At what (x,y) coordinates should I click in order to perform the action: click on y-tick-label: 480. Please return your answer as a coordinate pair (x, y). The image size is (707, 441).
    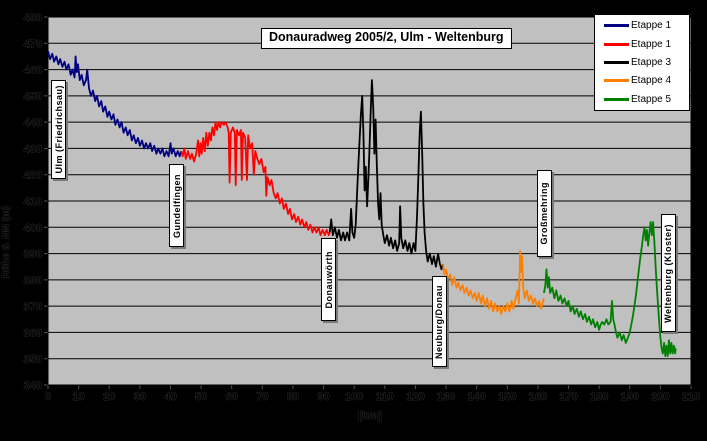
    Looking at the image, I should click on (33, 18).